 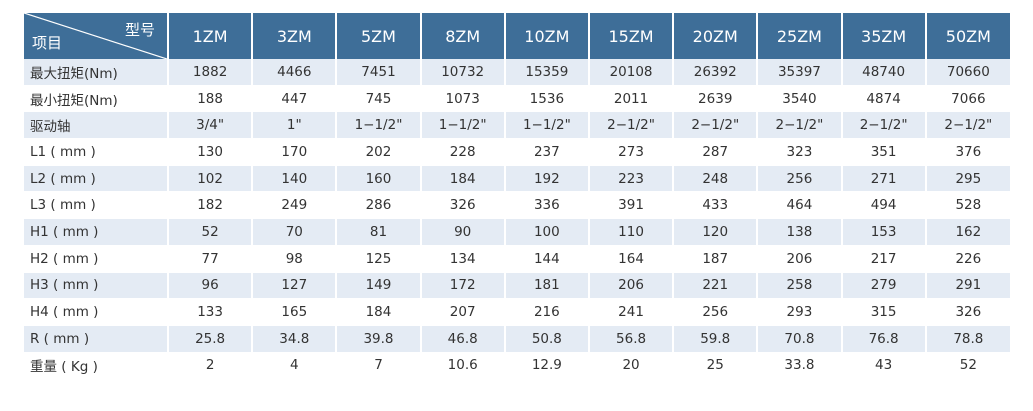 I want to click on table-cell: 279, so click(x=884, y=286).